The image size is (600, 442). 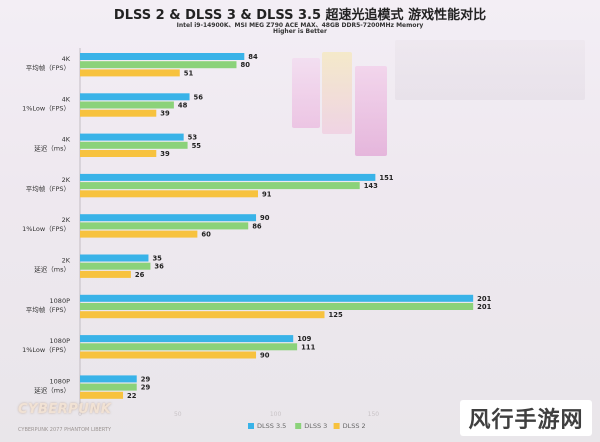 I want to click on x-tick-label: 150, so click(x=374, y=414).